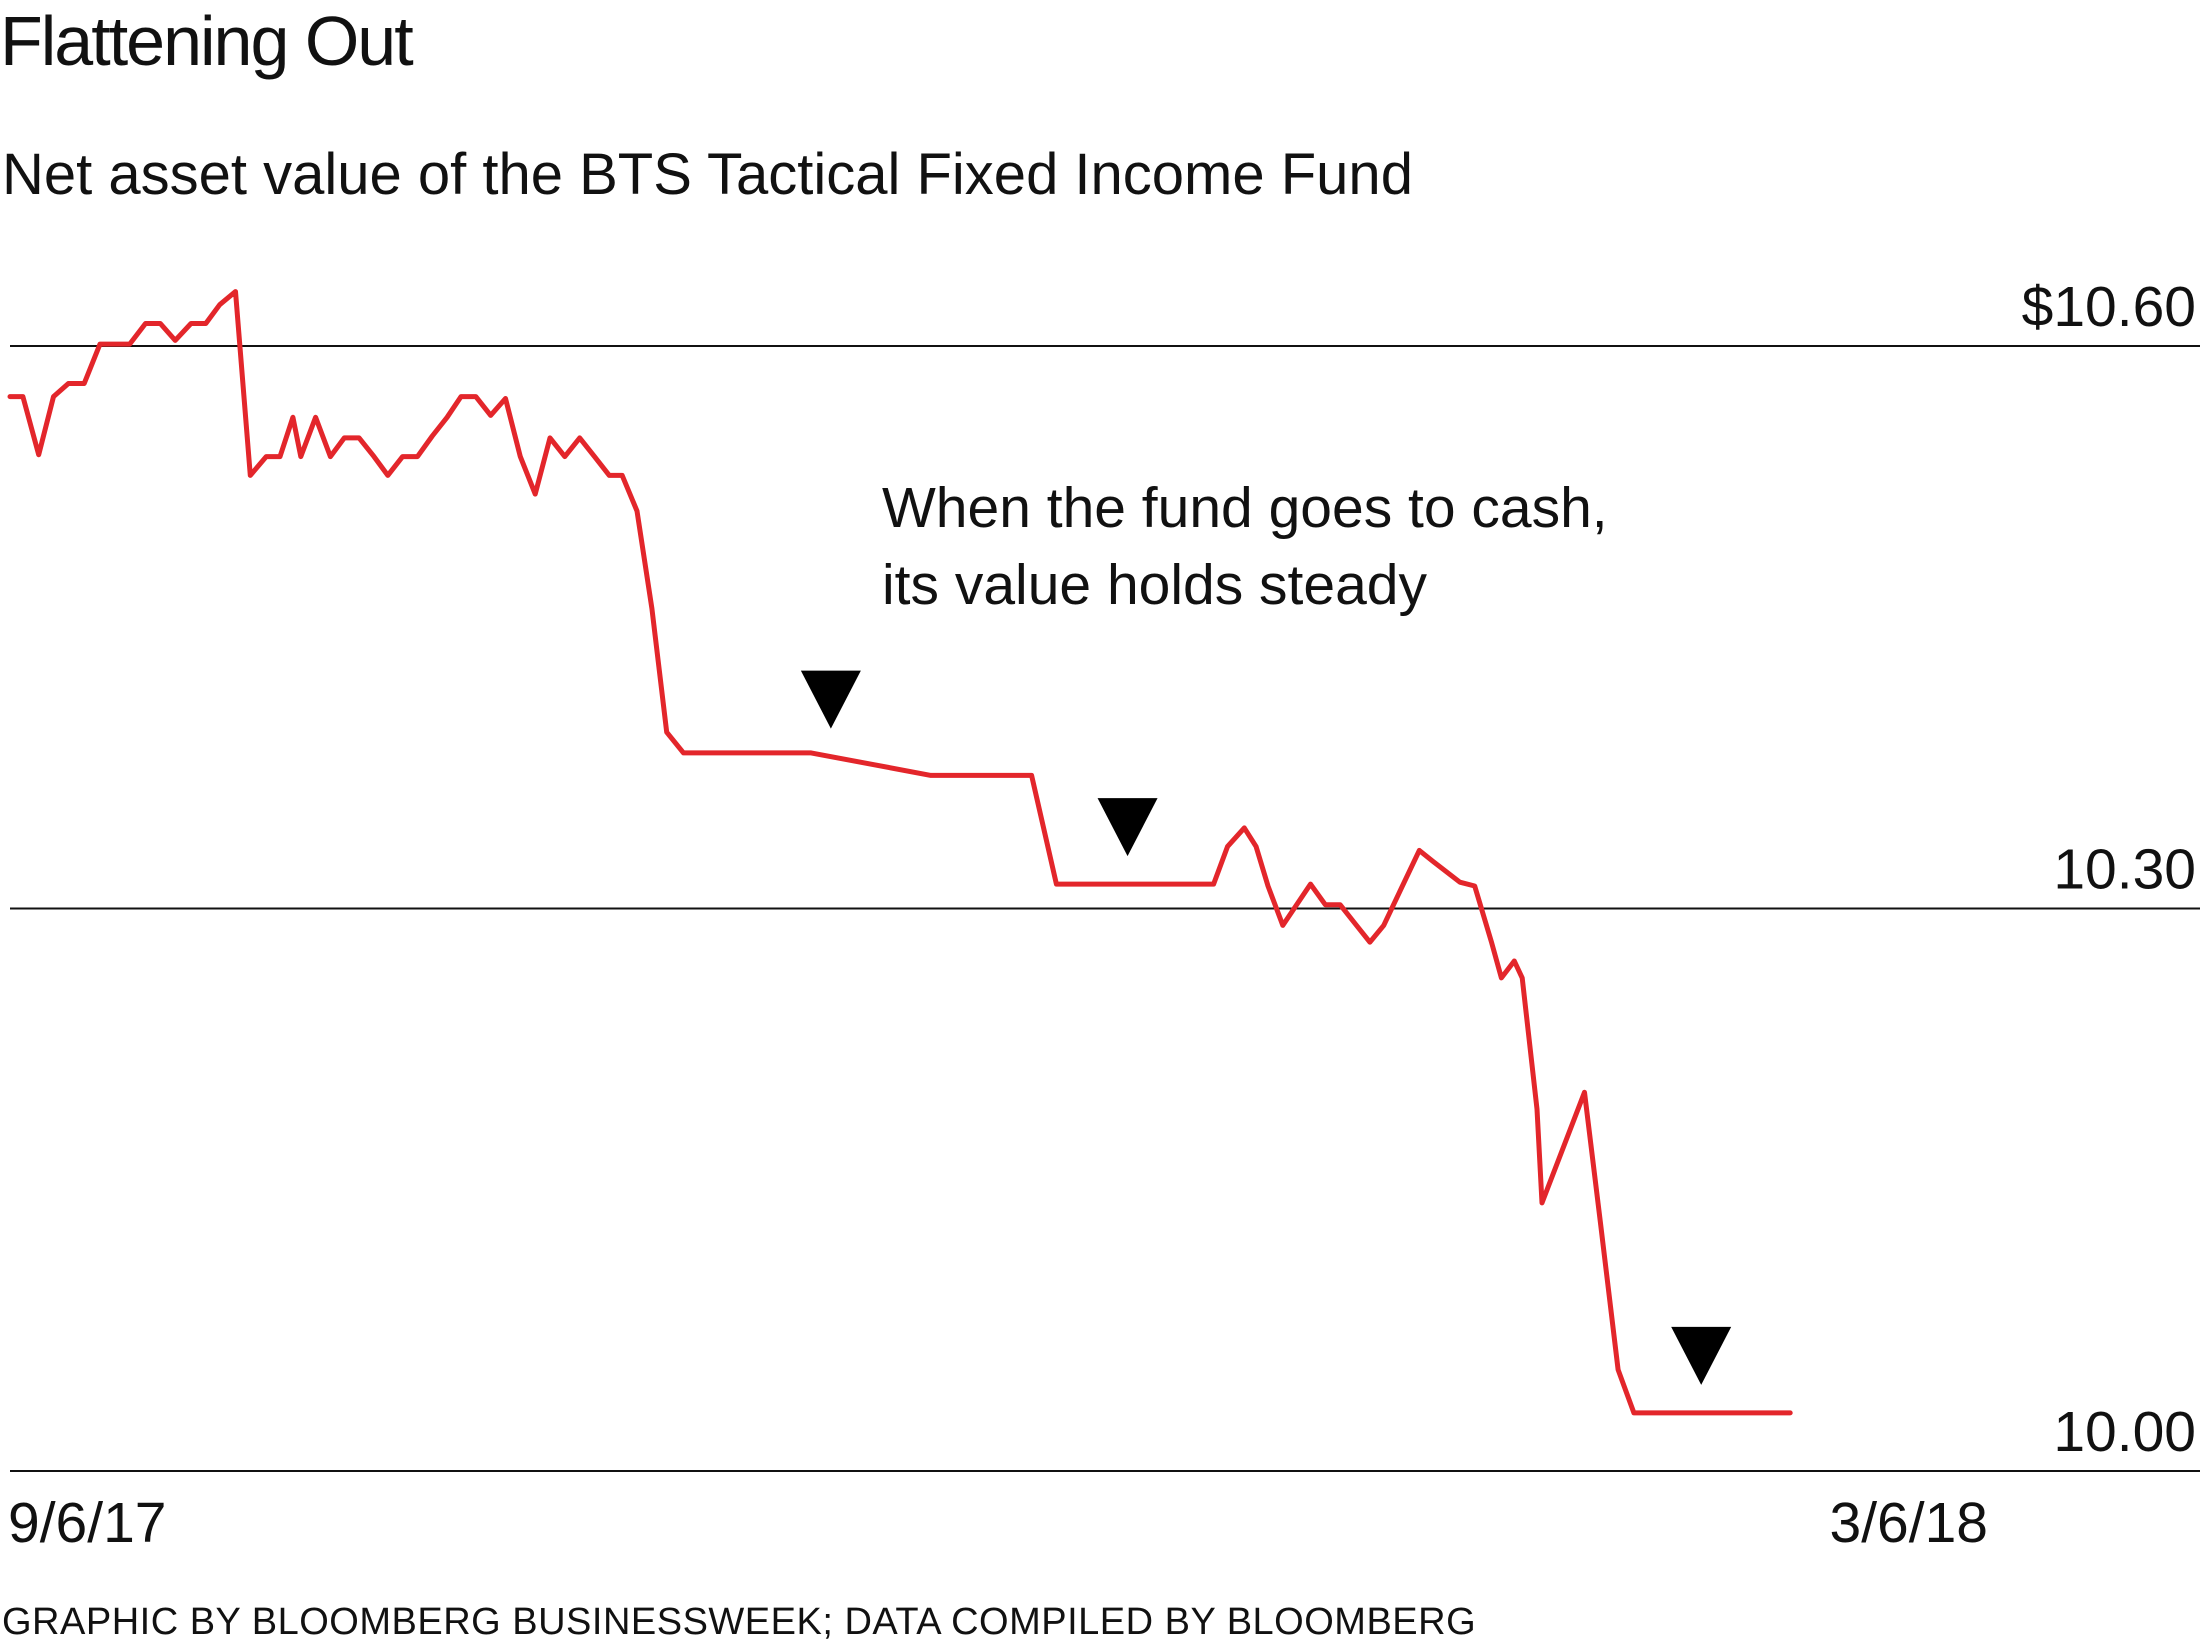 This screenshot has height=1650, width=2200. I want to click on y-tick-label-1: 10.30, so click(2124, 870).